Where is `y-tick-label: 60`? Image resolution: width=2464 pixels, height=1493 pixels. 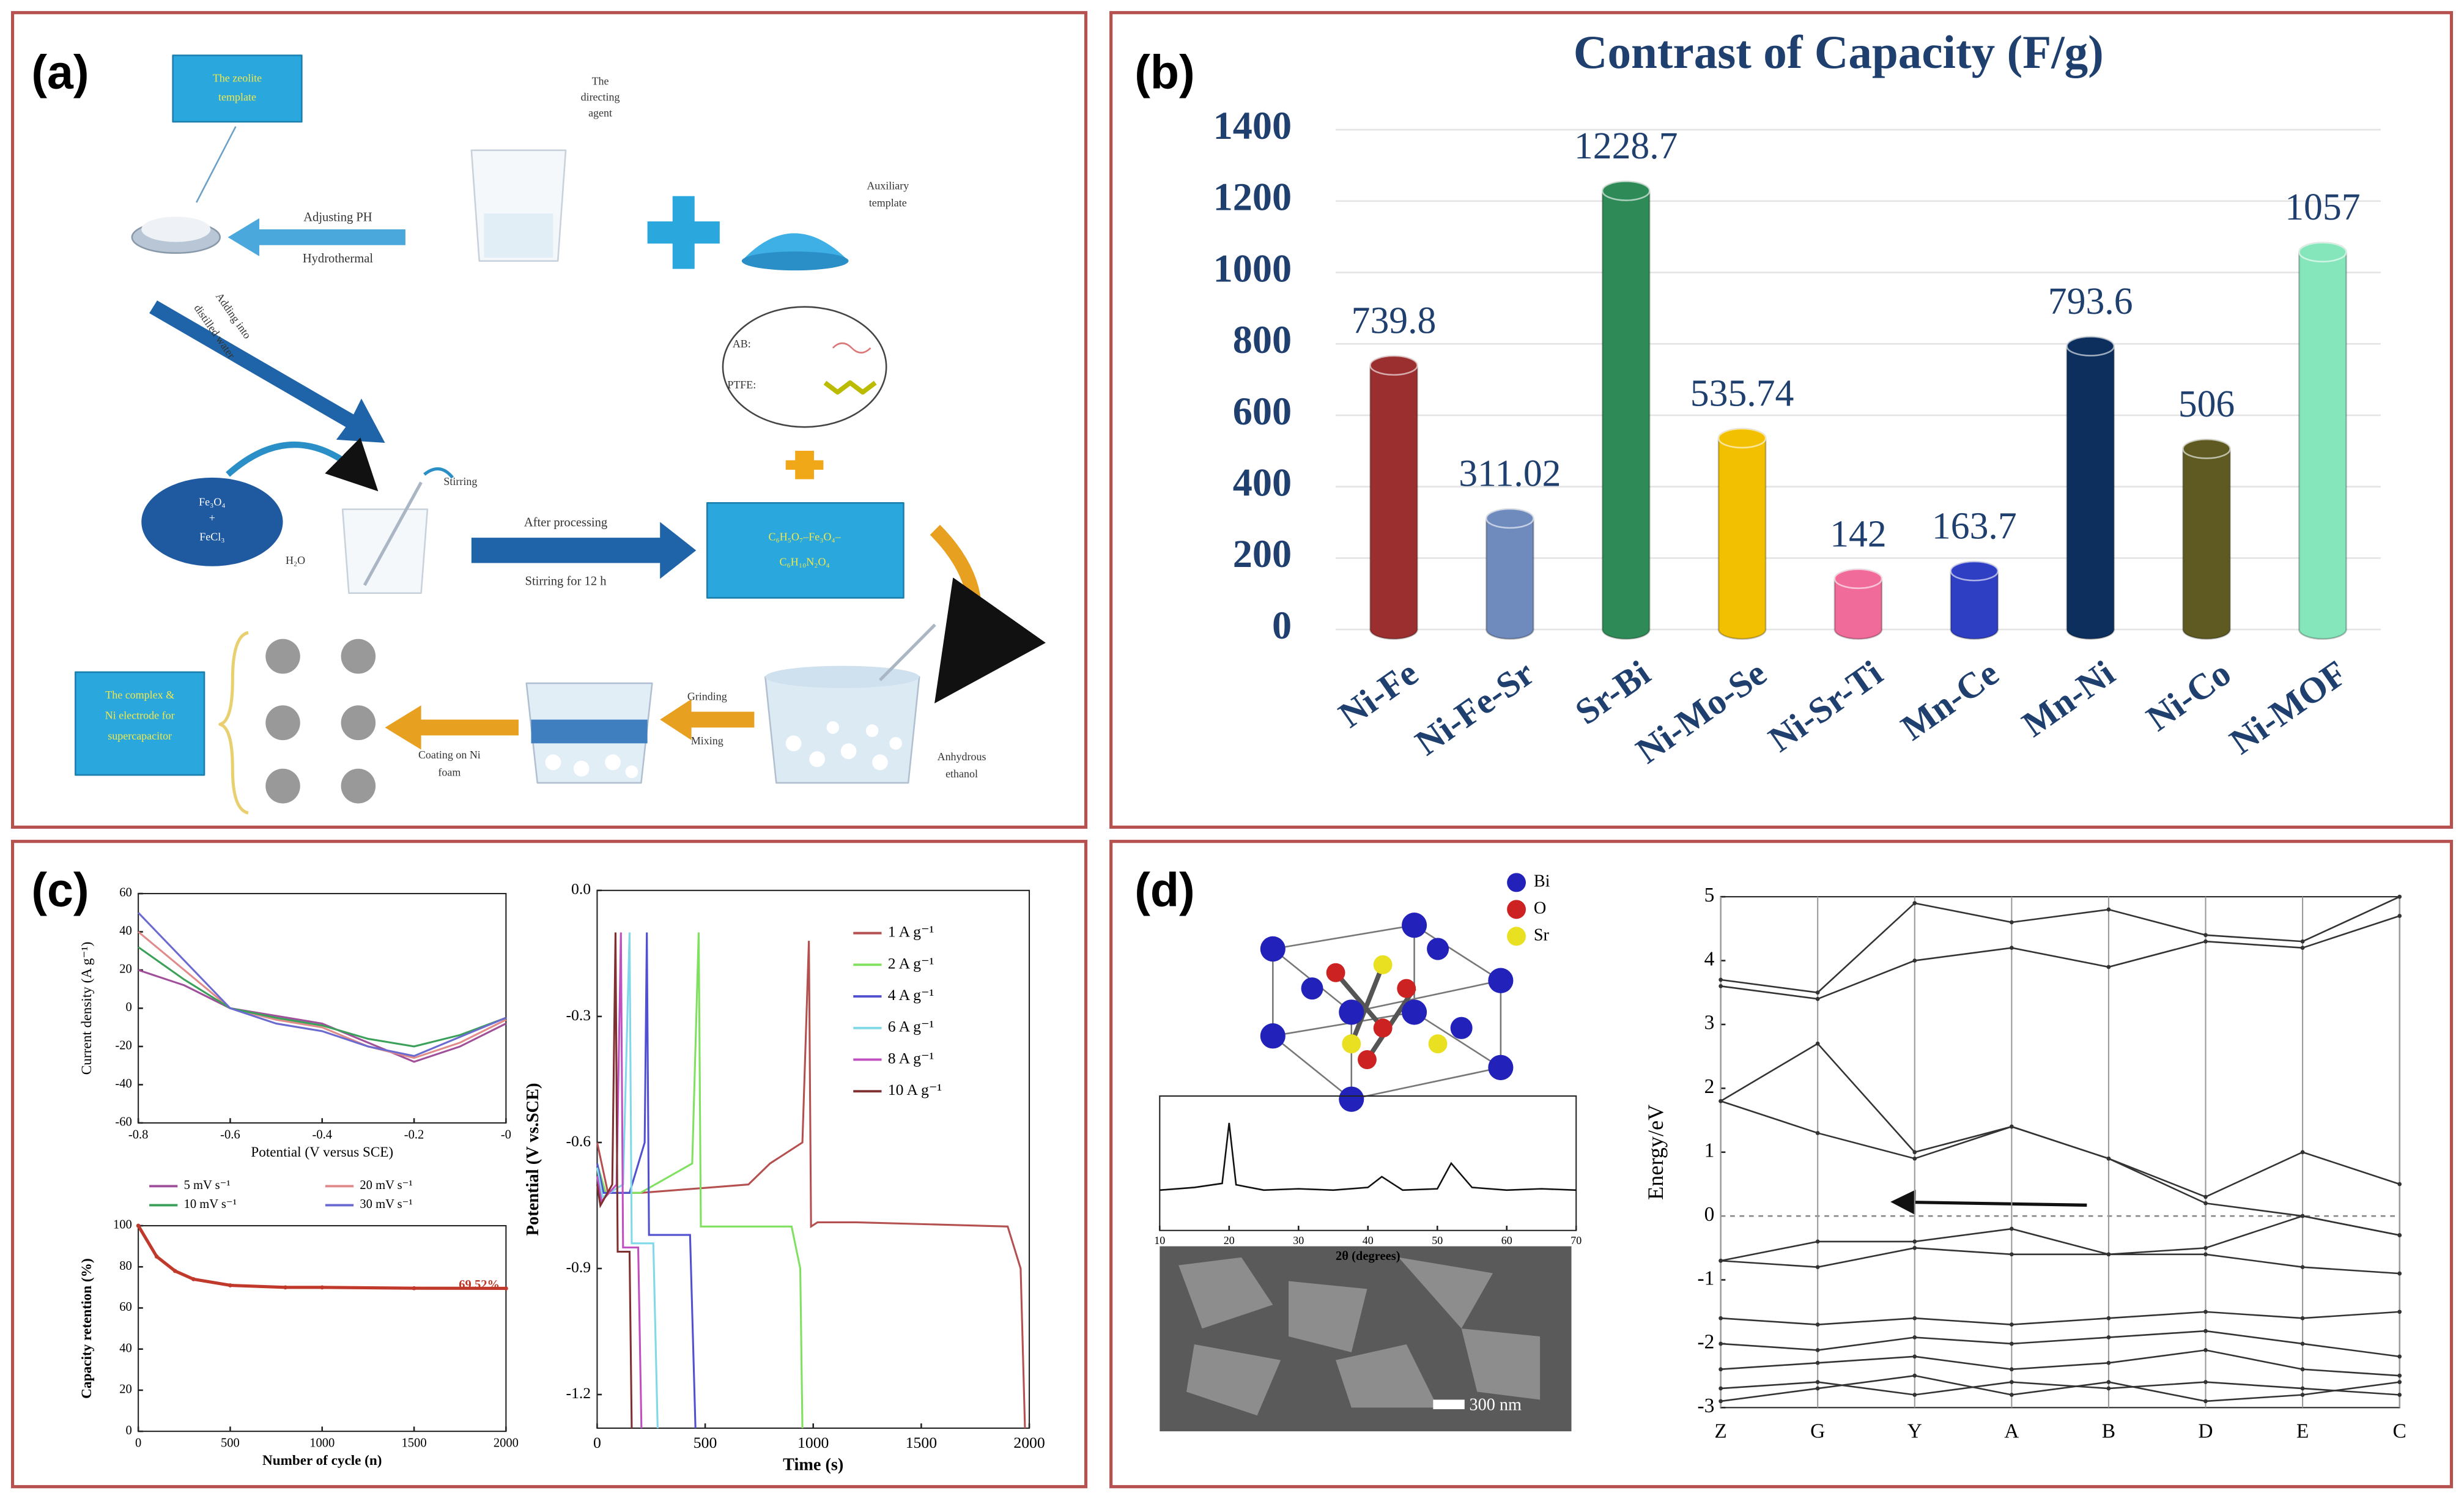 y-tick-label: 60 is located at coordinates (126, 893).